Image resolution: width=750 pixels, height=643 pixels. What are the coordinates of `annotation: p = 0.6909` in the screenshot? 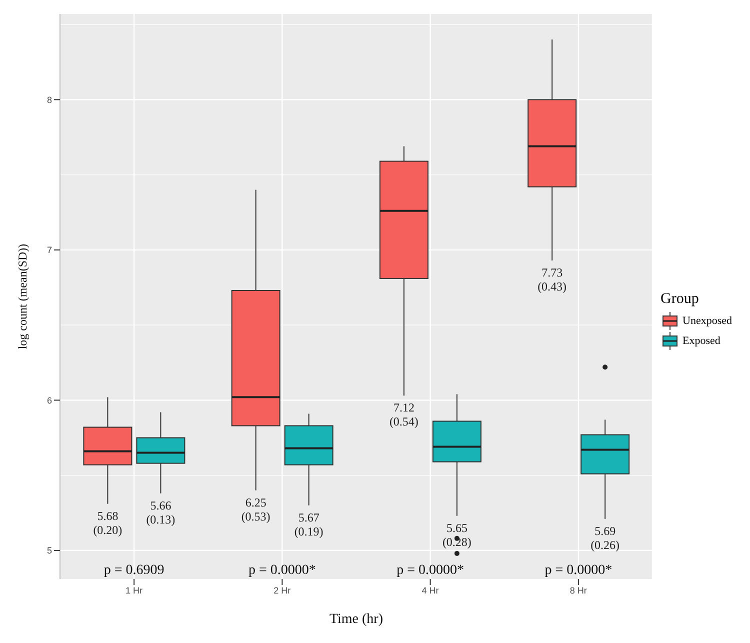 It's located at (134, 570).